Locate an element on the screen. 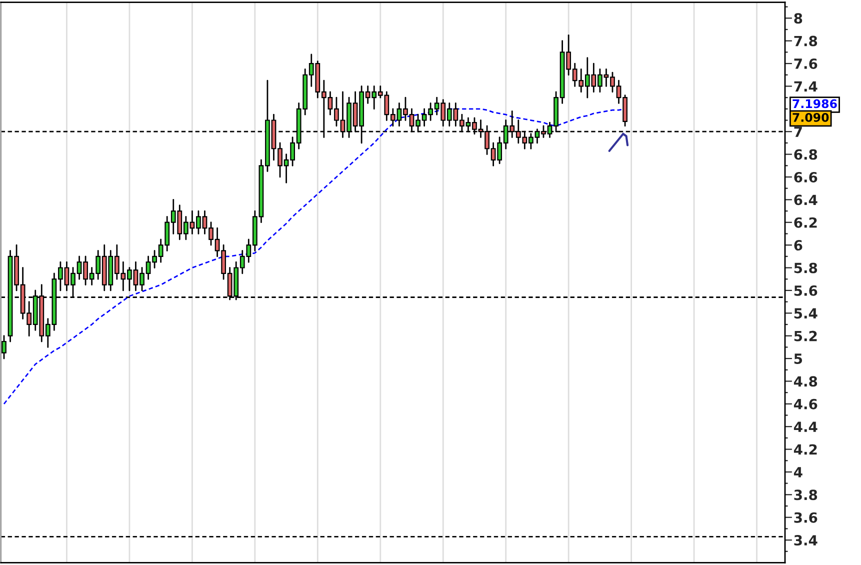  y-tick-label: 7.8 is located at coordinates (806, 41).